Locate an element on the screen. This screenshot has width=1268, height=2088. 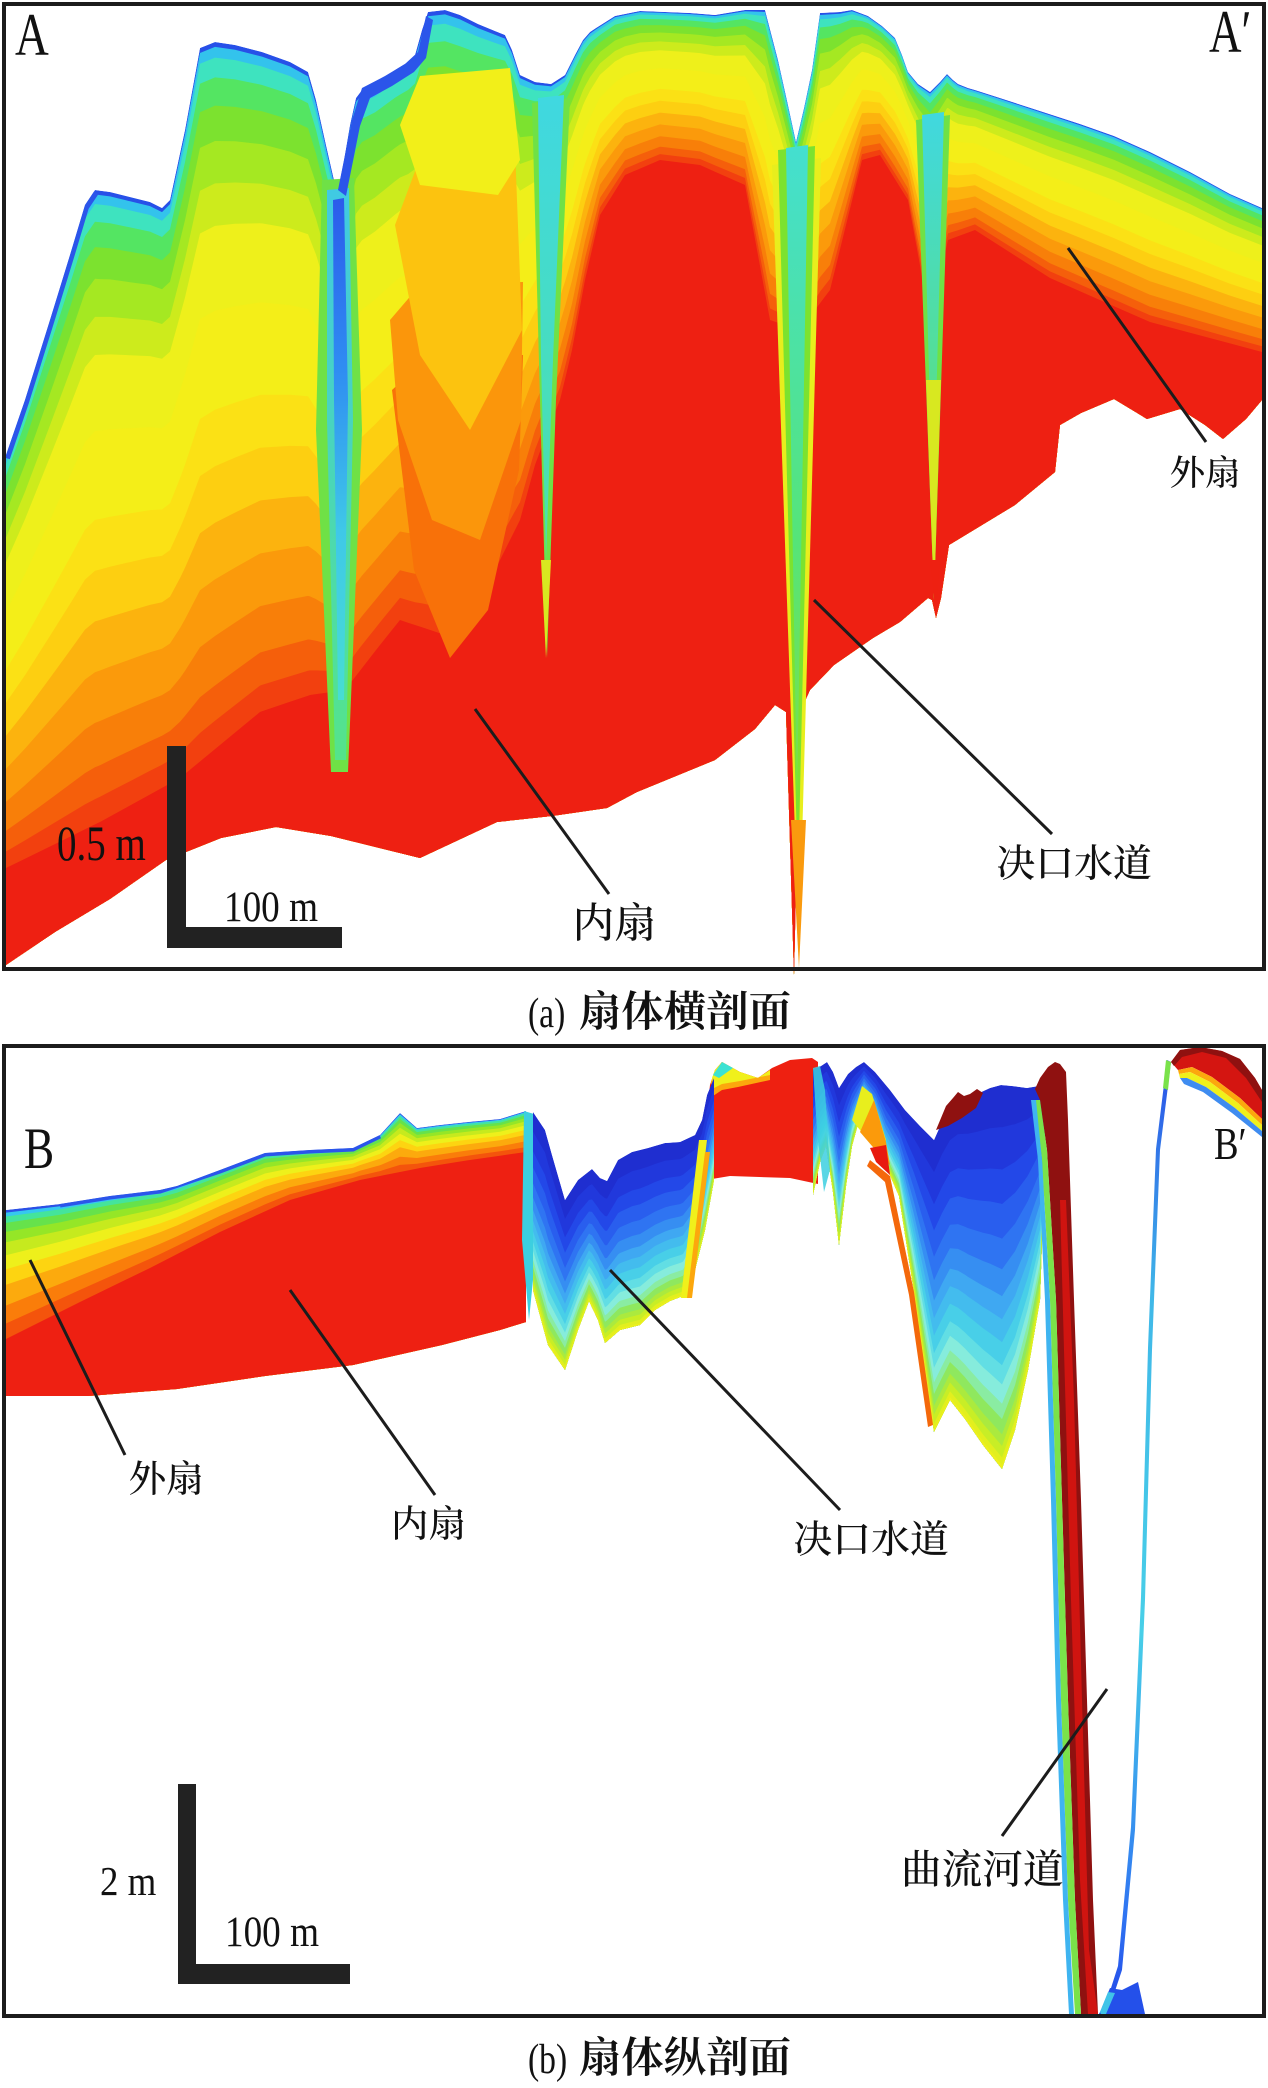
svg-text: A′ is located at coordinates (1230, 33).